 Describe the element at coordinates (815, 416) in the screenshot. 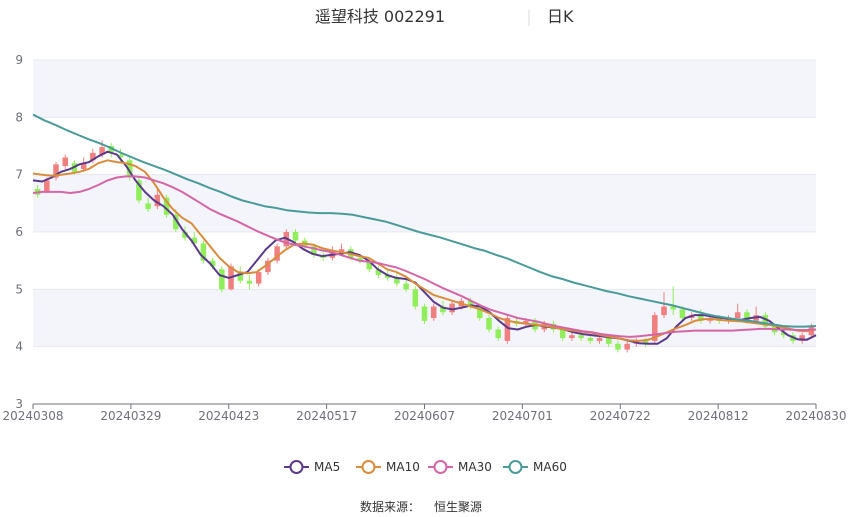

I see `x-tick-label: 20240830` at that location.